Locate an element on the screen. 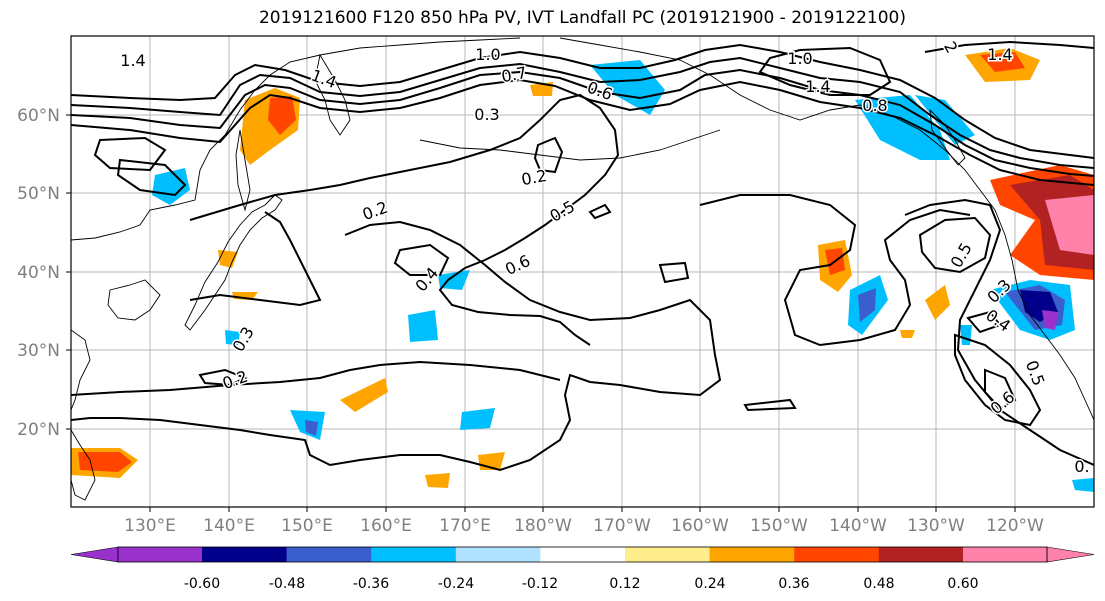  colorbar-tick-label: 0.36 is located at coordinates (793, 584).